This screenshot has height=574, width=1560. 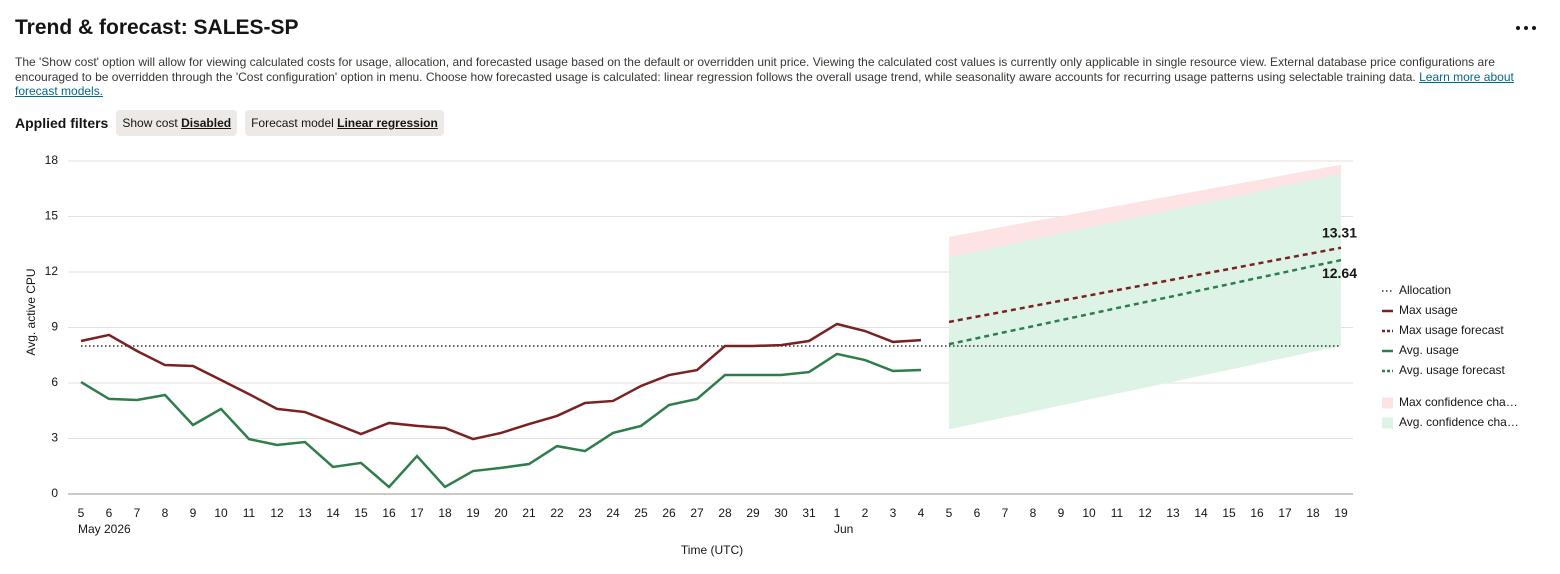 I want to click on data-label: 13.31, so click(x=1339, y=232).